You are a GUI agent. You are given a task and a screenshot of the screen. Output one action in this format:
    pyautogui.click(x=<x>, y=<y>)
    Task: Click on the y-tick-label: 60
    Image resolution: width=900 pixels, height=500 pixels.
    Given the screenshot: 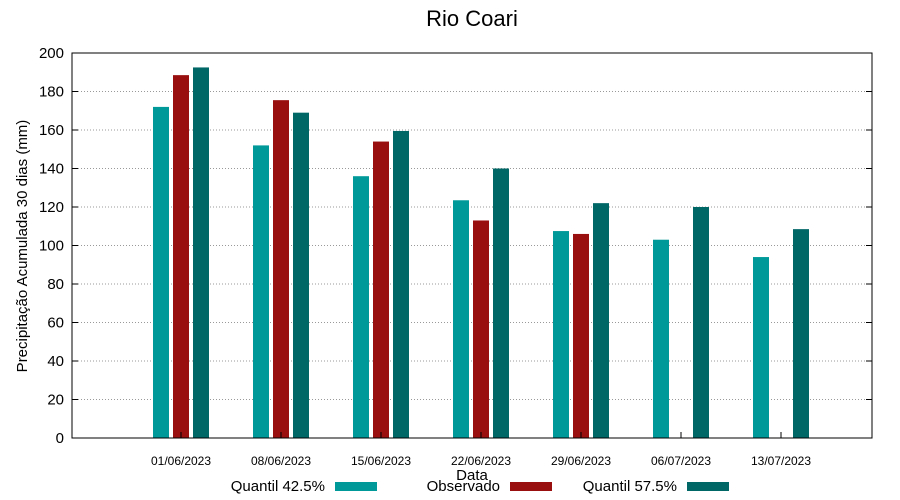 What is the action you would take?
    pyautogui.click(x=55, y=323)
    